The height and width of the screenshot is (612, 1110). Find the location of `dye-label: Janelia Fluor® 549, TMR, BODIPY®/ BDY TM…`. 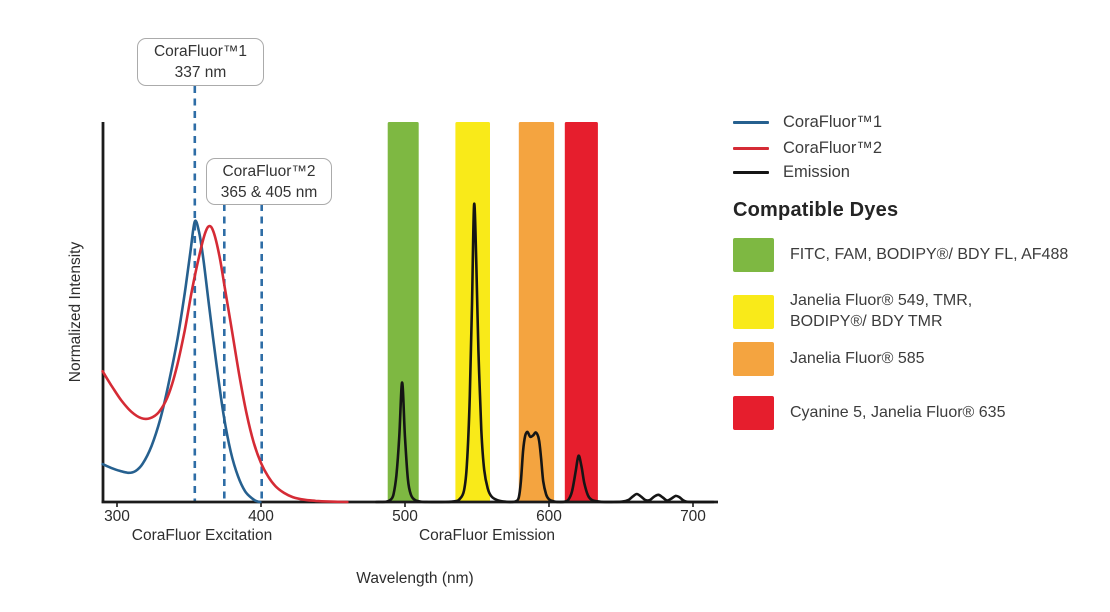

dye-label: Janelia Fluor® 549, TMR, BODIPY®/ BDY TM… is located at coordinates (881, 311).